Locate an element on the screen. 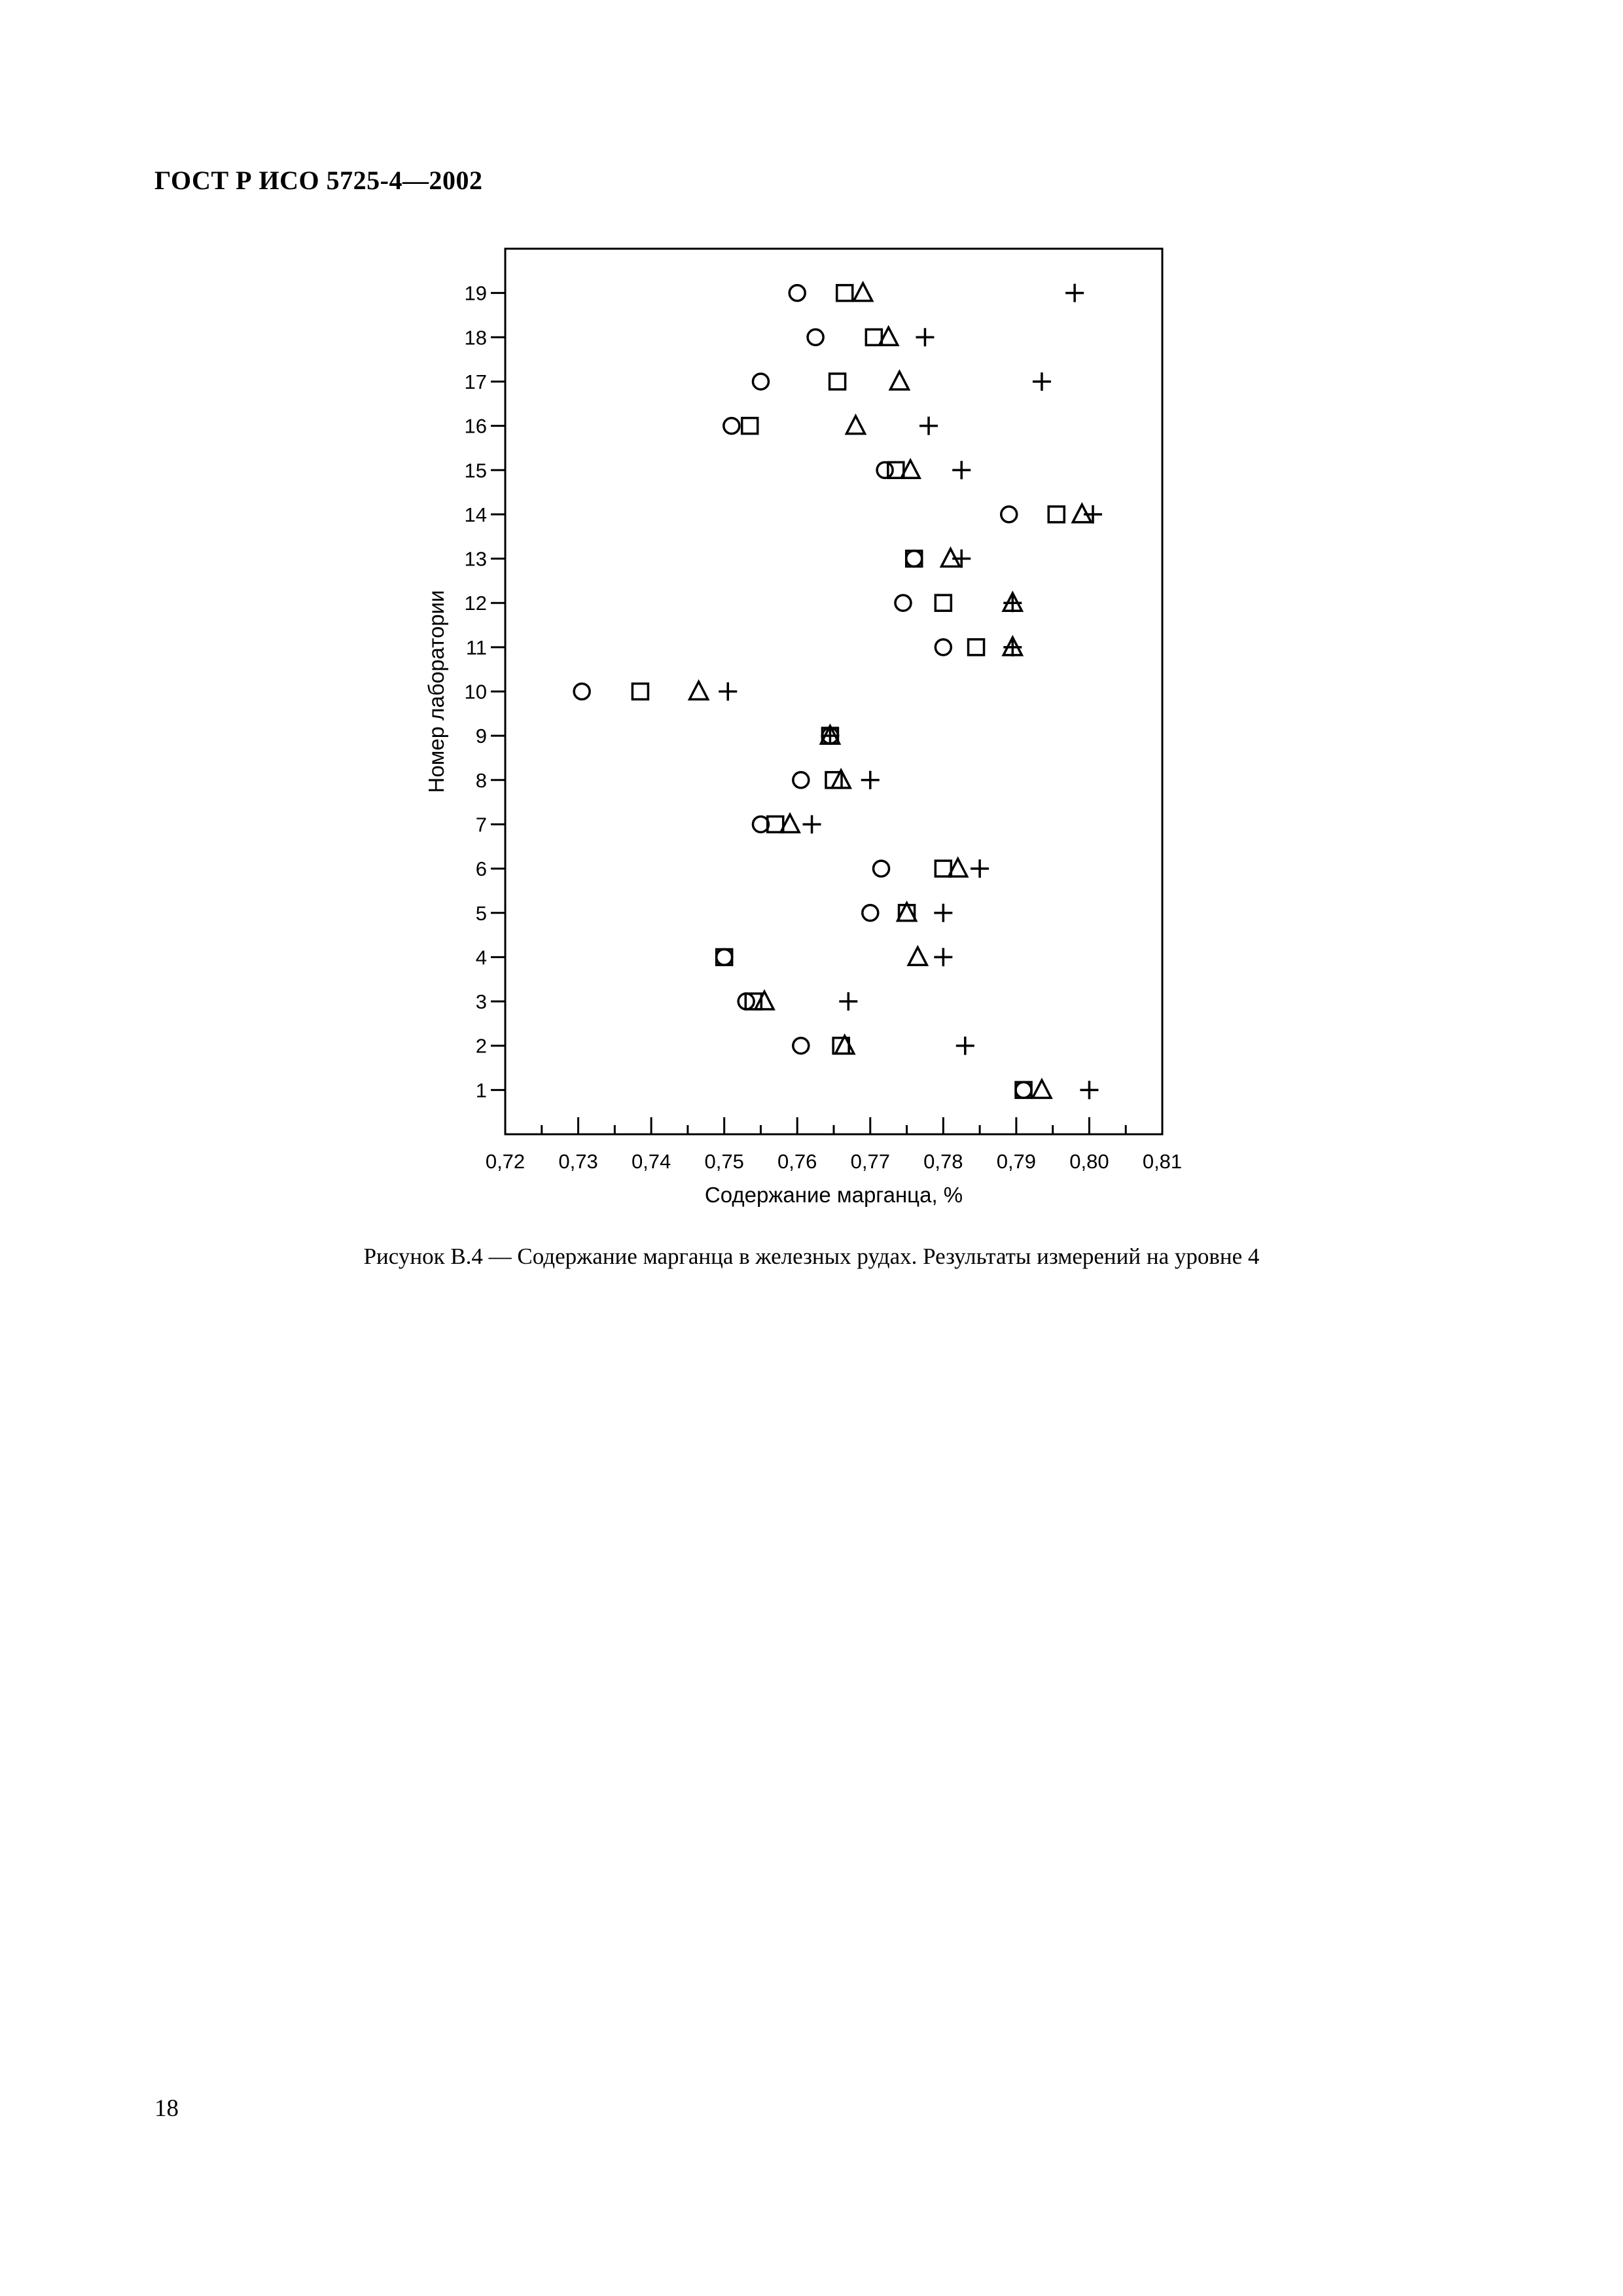 This screenshot has width=1623, height=2296. page-number: 18 is located at coordinates (166, 2108).